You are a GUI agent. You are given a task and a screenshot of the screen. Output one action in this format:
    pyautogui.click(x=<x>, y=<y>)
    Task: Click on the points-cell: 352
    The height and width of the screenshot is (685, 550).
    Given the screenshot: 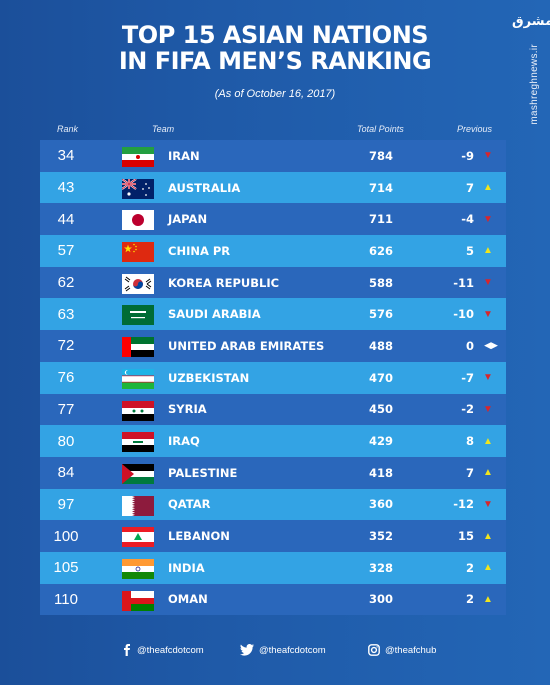 What is the action you would take?
    pyautogui.click(x=380, y=536)
    